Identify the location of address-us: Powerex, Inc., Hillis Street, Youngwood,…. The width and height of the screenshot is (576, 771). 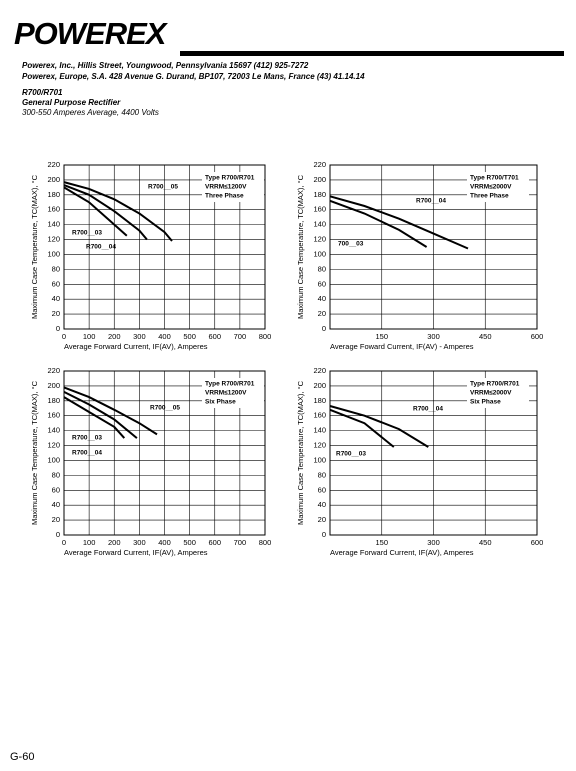
(165, 65).